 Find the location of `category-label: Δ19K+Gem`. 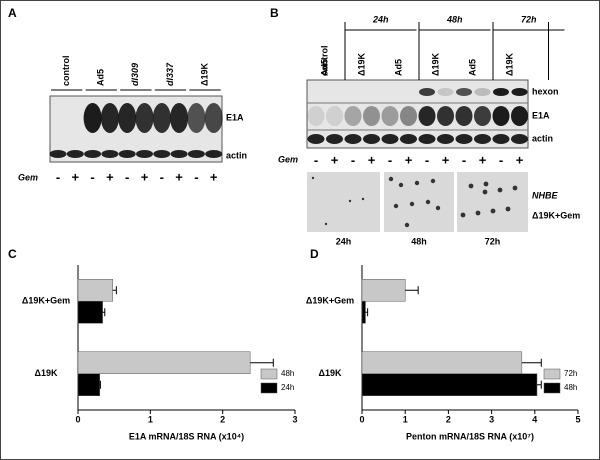

category-label: Δ19K+Gem is located at coordinates (46, 301).